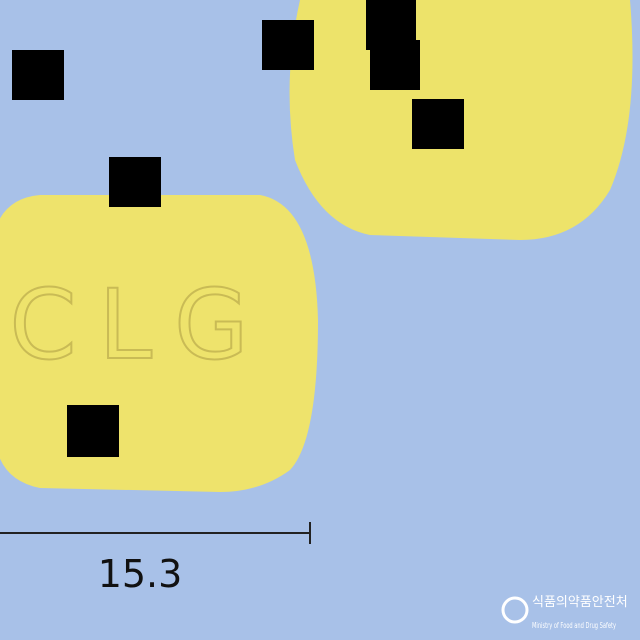 This screenshot has width=640, height=640. Describe the element at coordinates (580, 602) in the screenshot. I see `watermark-korean: 식품의약품안전처` at that location.